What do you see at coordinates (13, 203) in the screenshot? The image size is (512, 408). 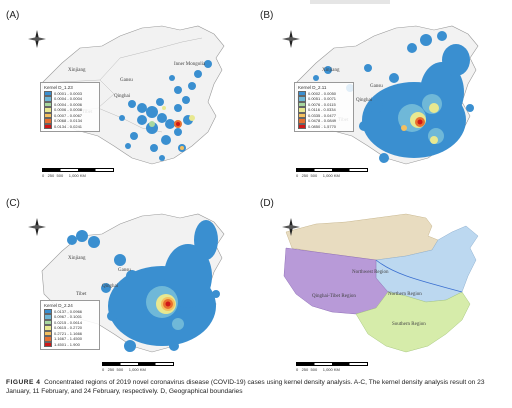 I see `panel-c-label: (C)` at bounding box center [13, 203].